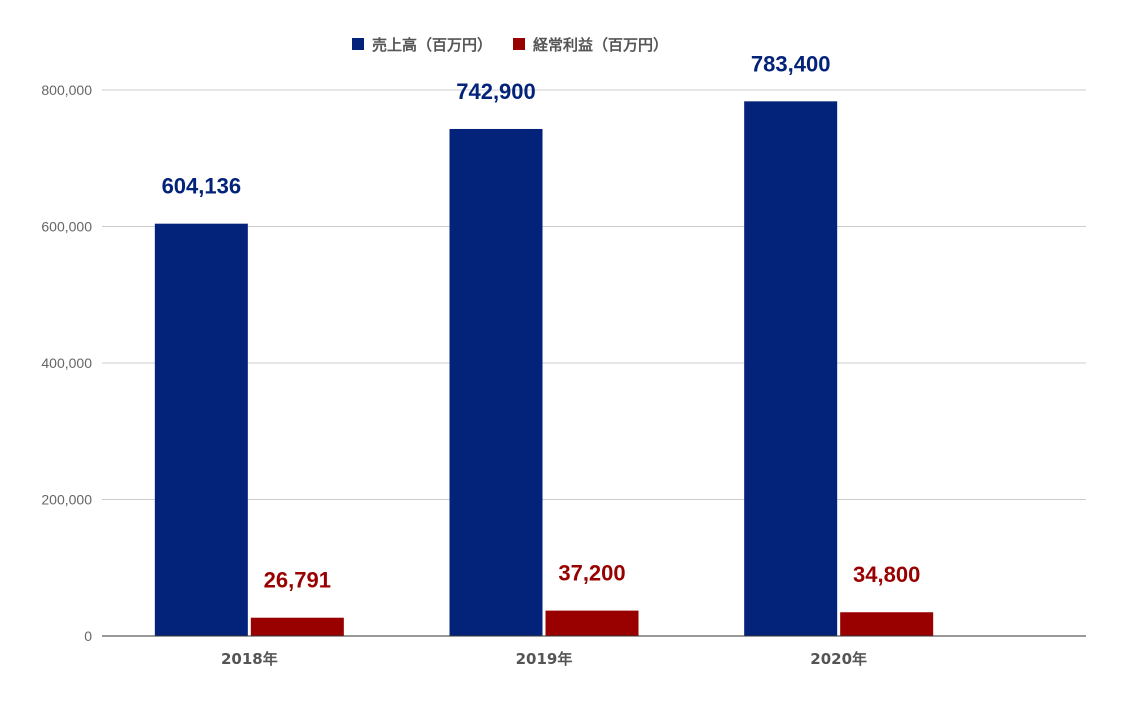  What do you see at coordinates (88, 636) in the screenshot?
I see `y-tick-label: 0` at bounding box center [88, 636].